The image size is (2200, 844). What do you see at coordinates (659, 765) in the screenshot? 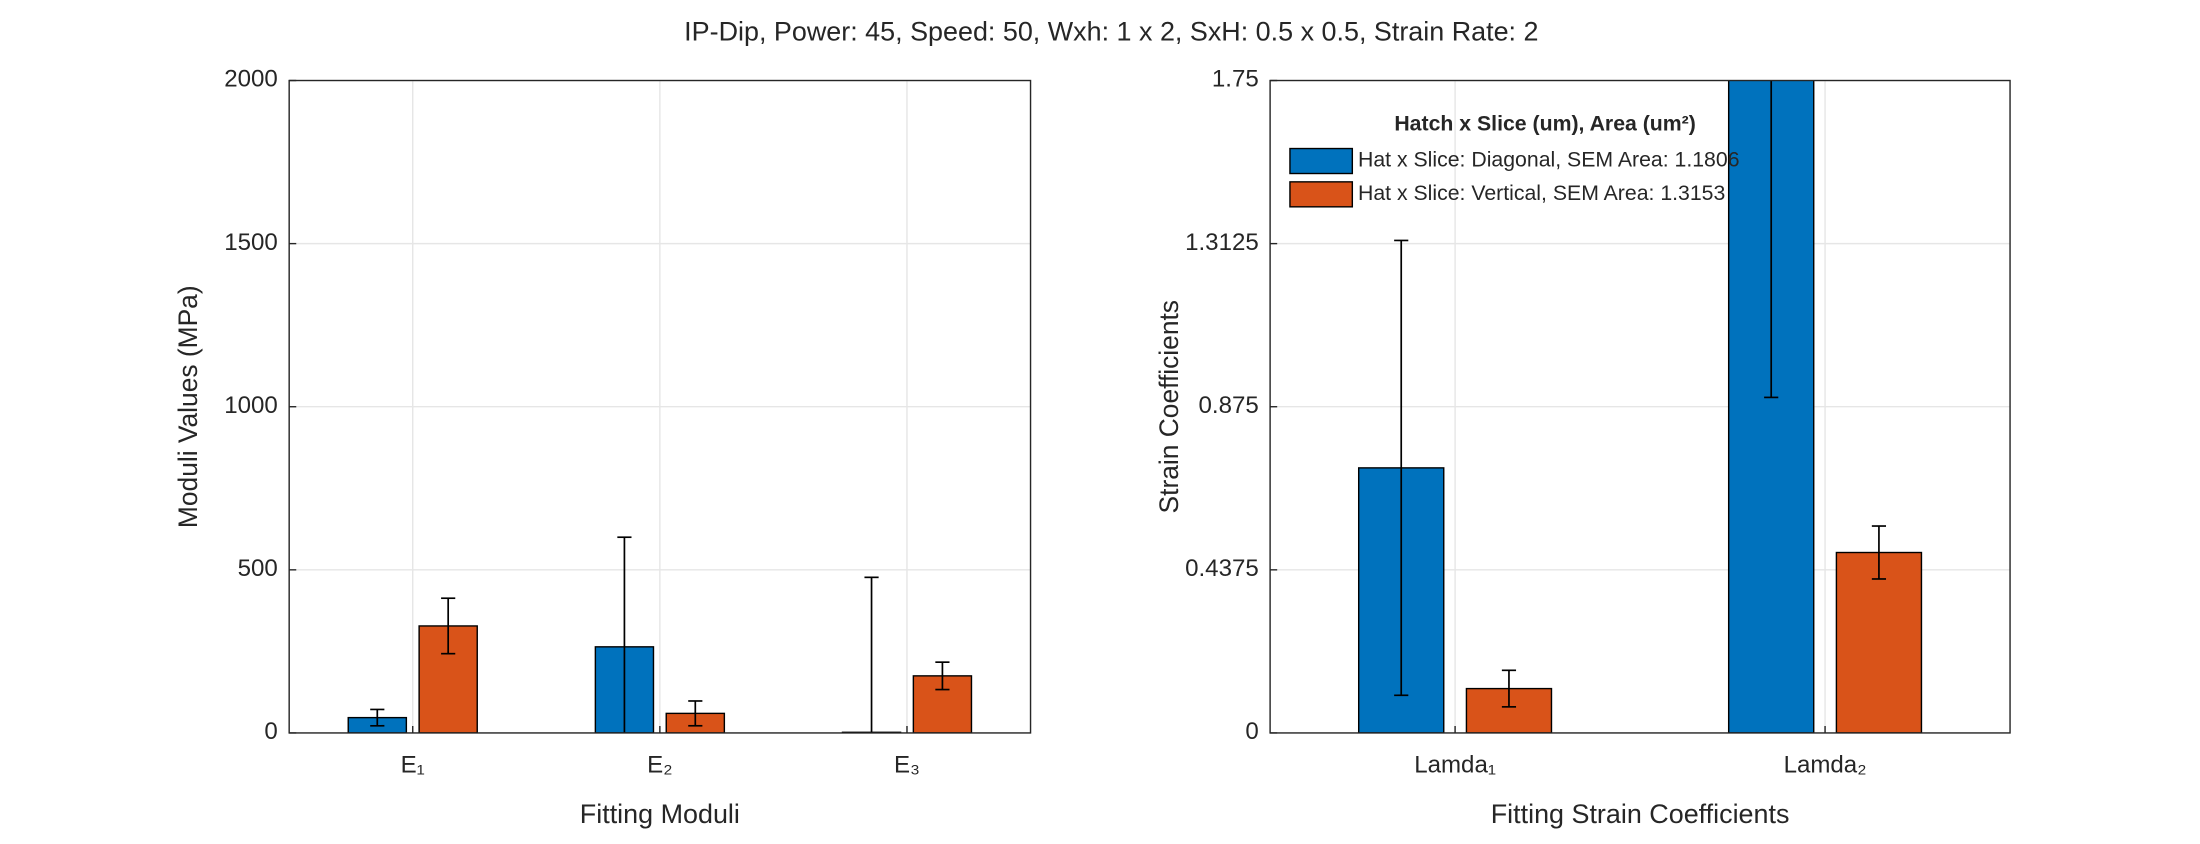
I see `x-tick-label: E₂` at bounding box center [659, 765].